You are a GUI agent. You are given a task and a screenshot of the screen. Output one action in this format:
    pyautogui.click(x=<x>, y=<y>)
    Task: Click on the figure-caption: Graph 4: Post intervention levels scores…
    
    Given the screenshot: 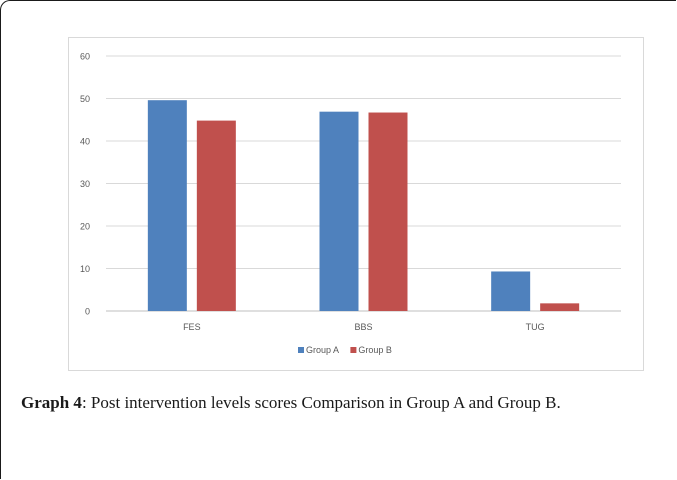 What is the action you would take?
    pyautogui.click(x=340, y=402)
    